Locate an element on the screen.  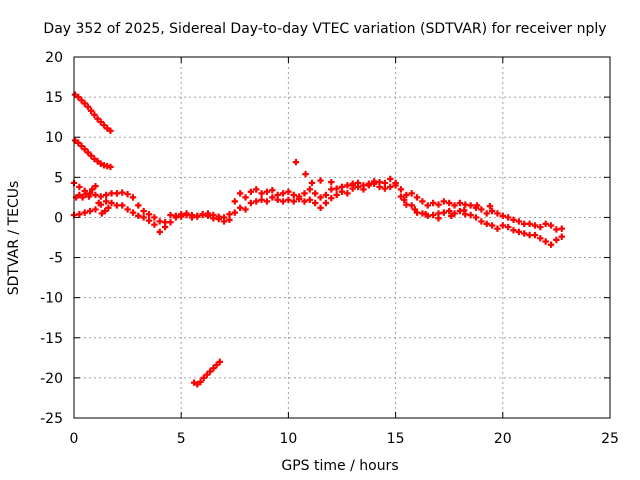
y-tick-label: -10 is located at coordinates (51, 299).